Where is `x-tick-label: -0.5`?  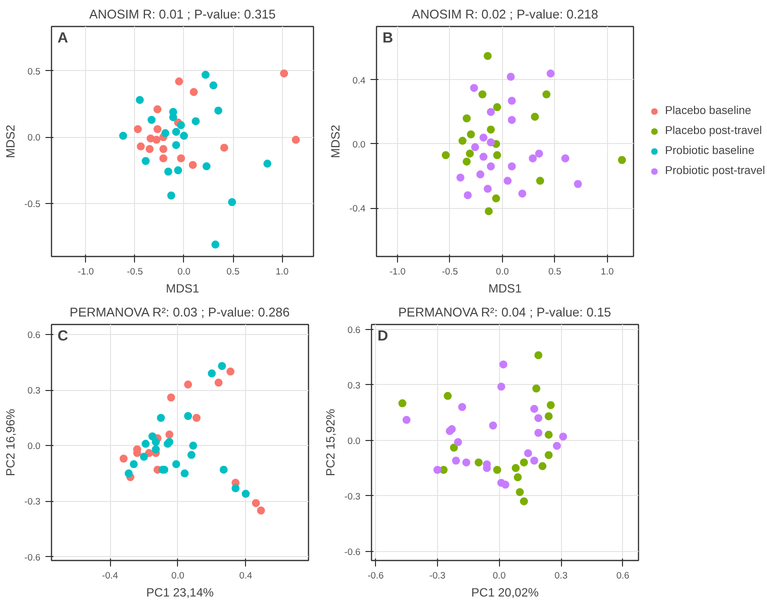
x-tick-label: -0.5 is located at coordinates (134, 271).